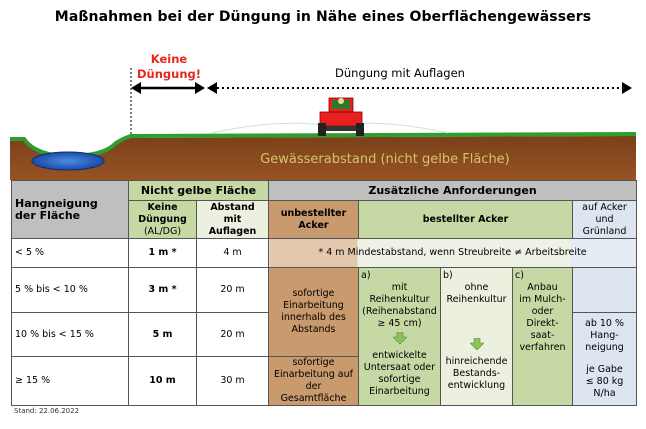 The width and height of the screenshot is (646, 429). I want to click on abstand-line-2: Auflagen, so click(232, 231).